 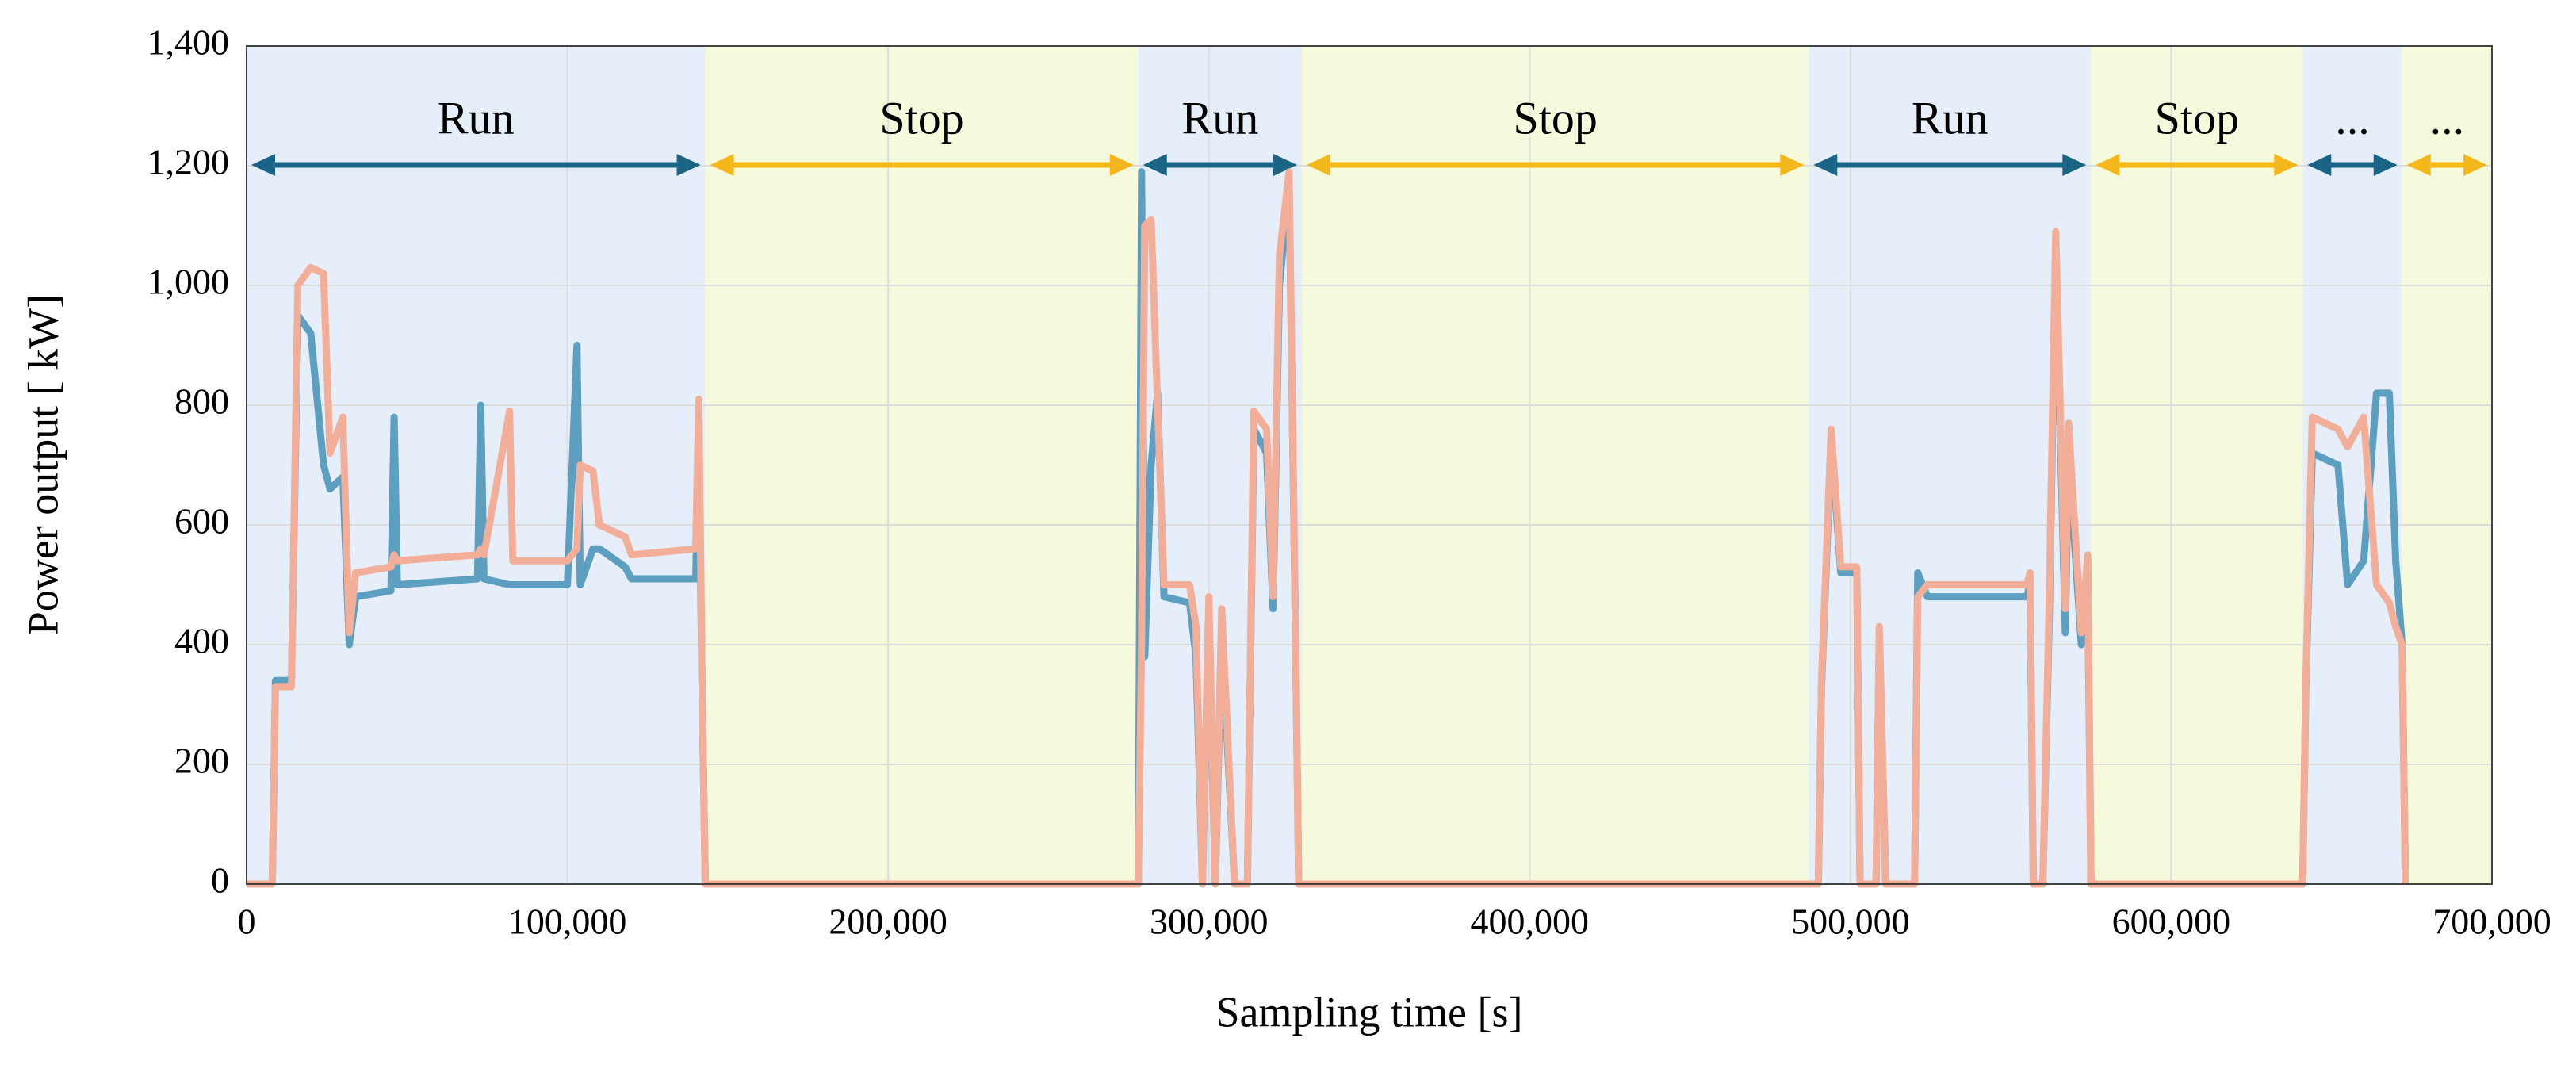 I want to click on y-tick-label: 0, so click(x=220, y=880).